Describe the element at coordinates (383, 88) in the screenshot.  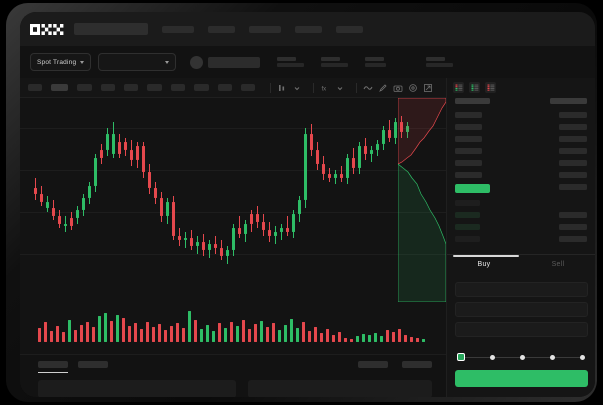
I see `pencil-icon` at that location.